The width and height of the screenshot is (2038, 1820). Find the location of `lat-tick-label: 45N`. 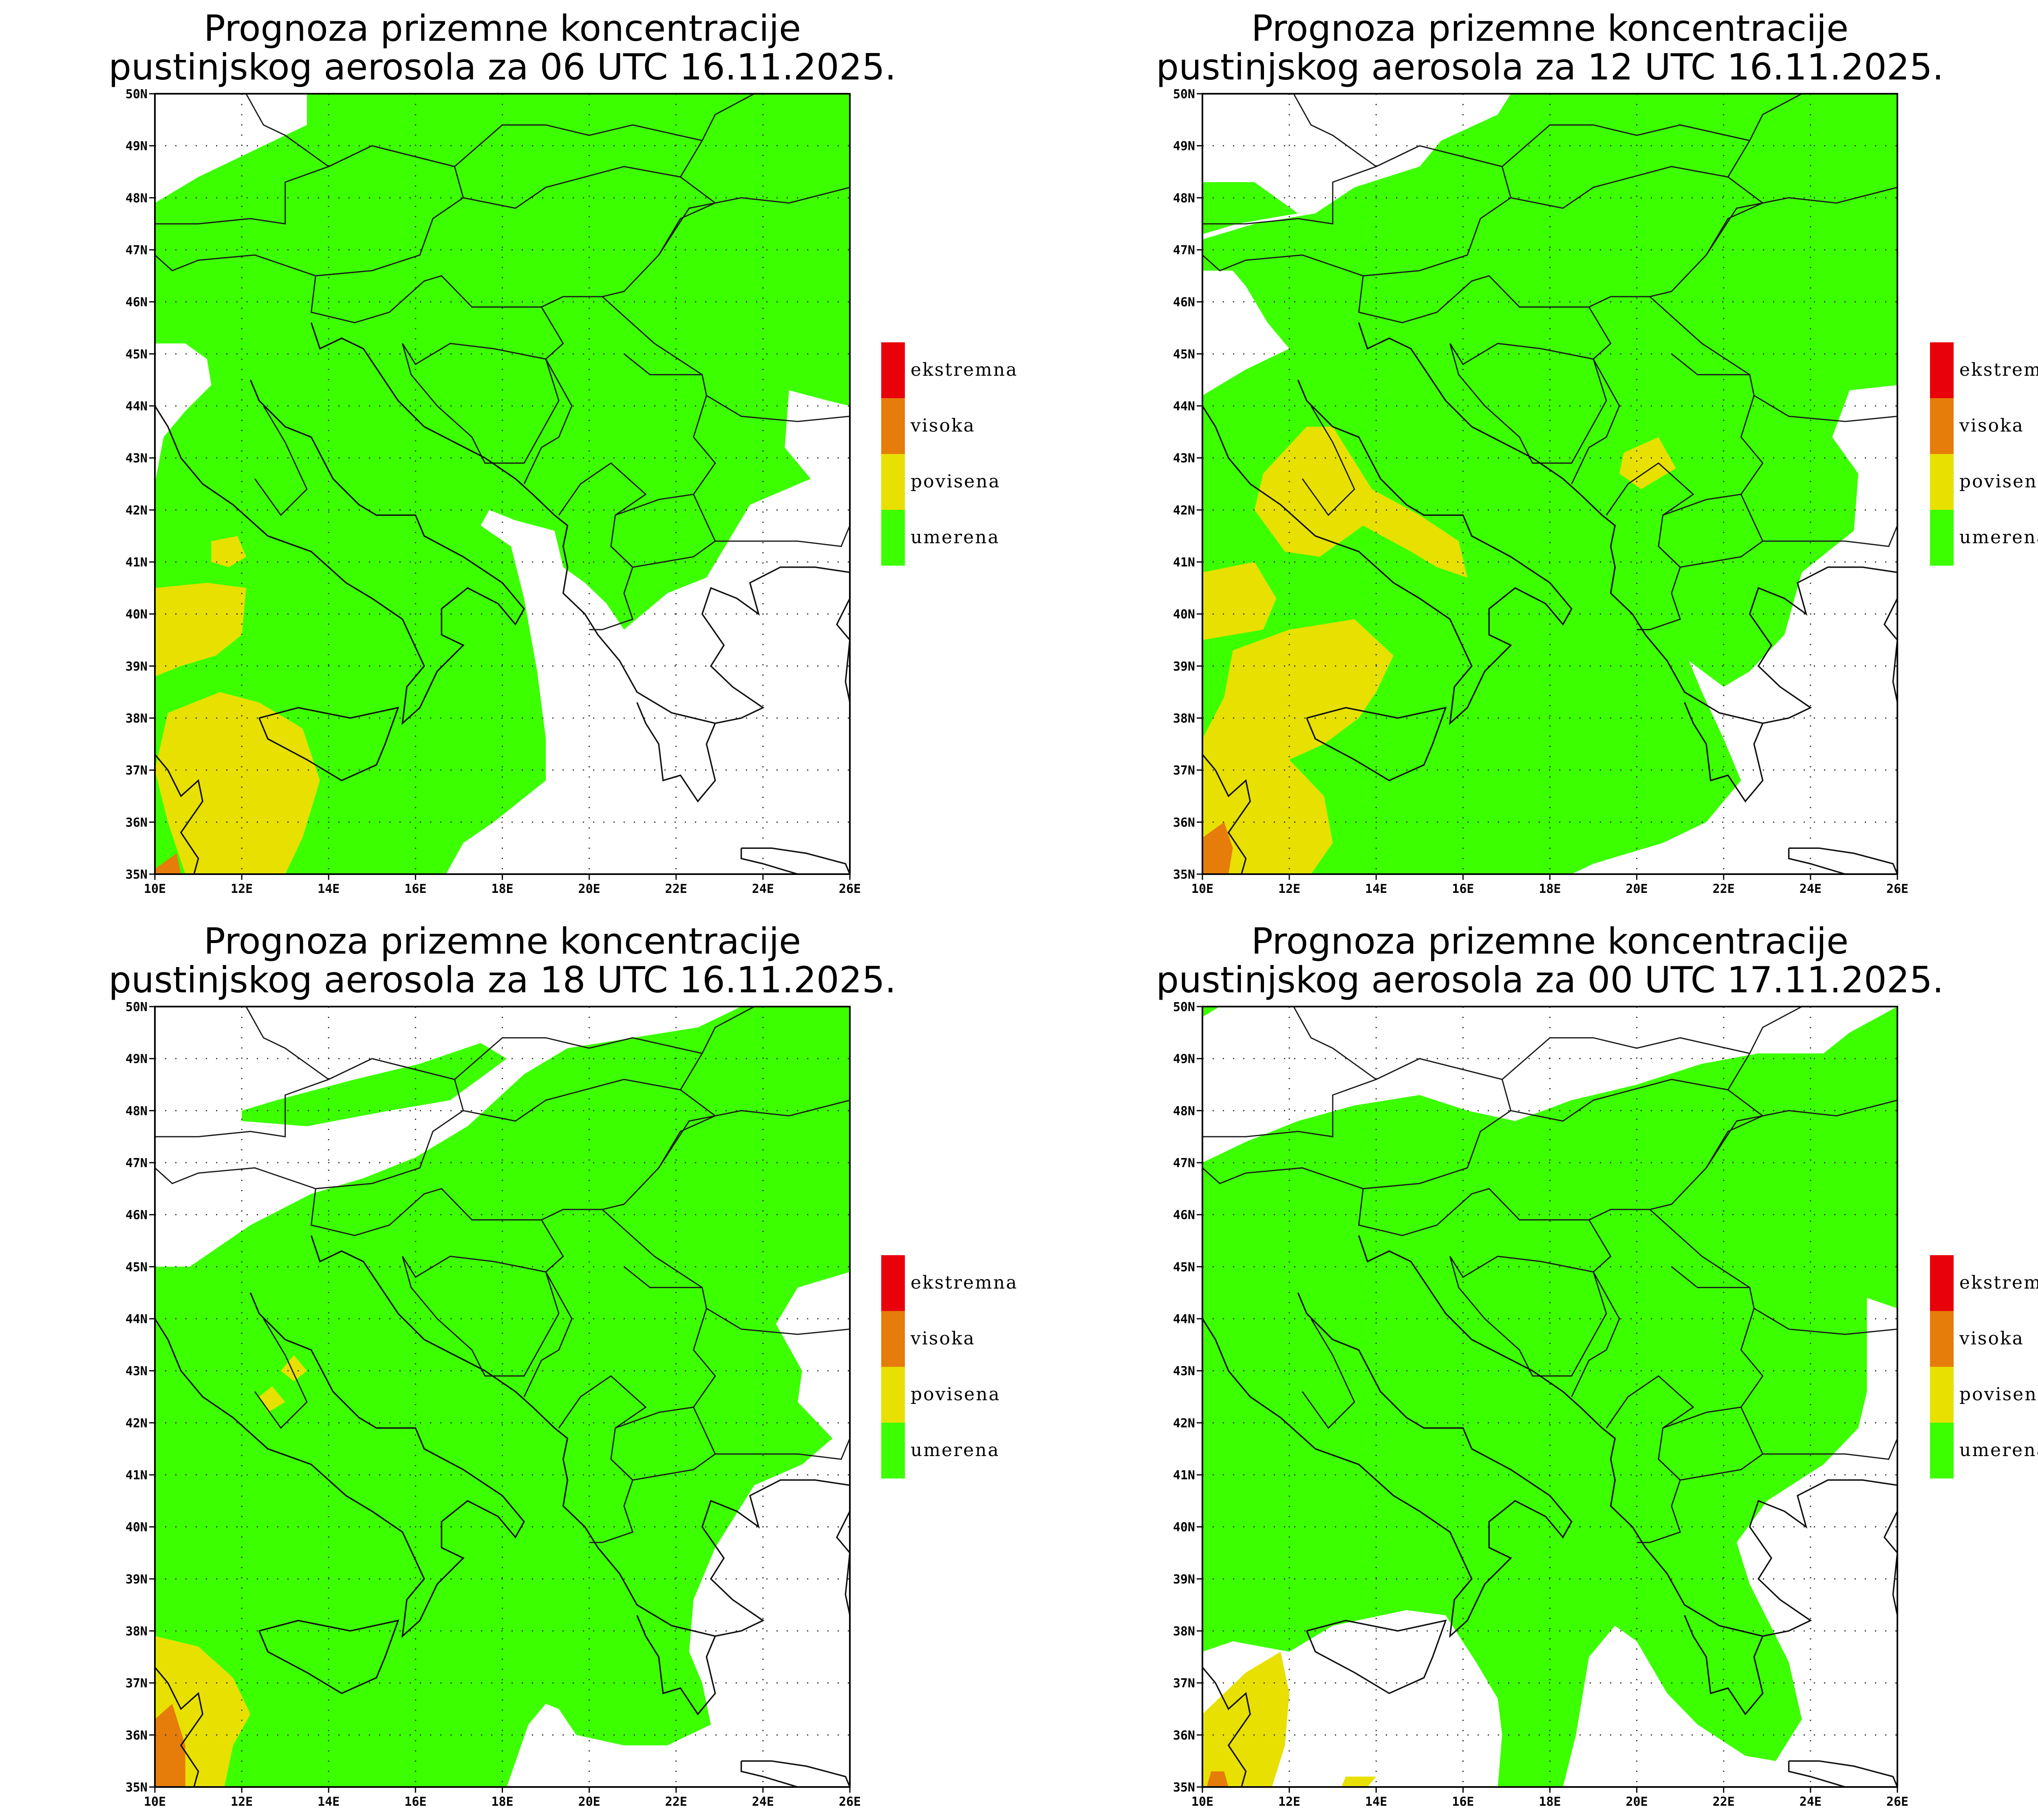

lat-tick-label: 45N is located at coordinates (1184, 354).